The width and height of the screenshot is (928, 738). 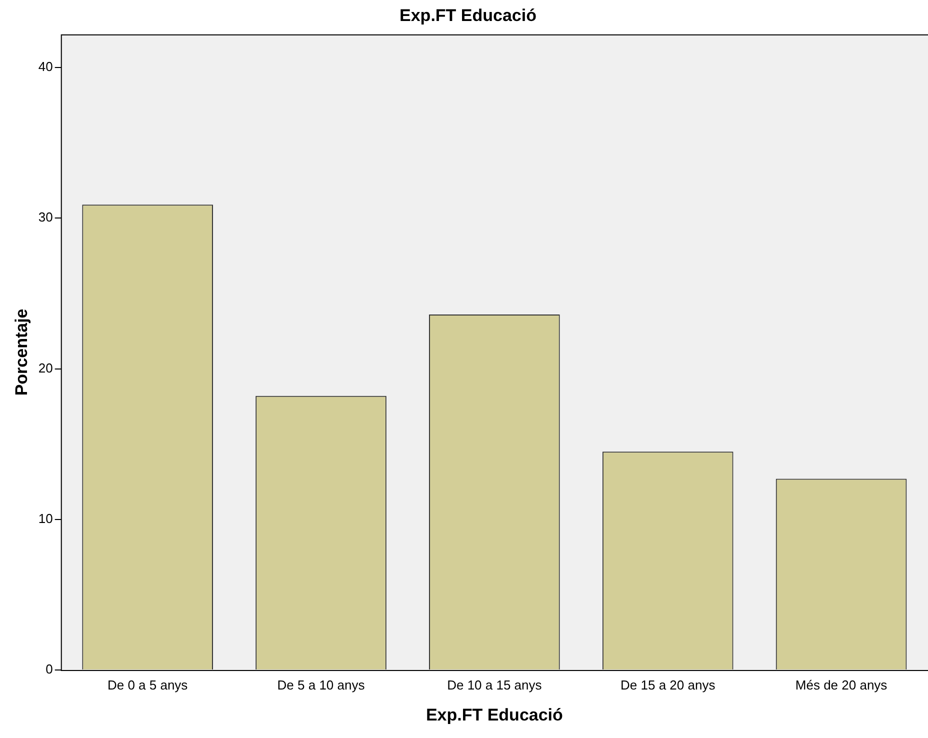 I want to click on x-tick-label: De 15 a 20 anys, so click(x=668, y=684).